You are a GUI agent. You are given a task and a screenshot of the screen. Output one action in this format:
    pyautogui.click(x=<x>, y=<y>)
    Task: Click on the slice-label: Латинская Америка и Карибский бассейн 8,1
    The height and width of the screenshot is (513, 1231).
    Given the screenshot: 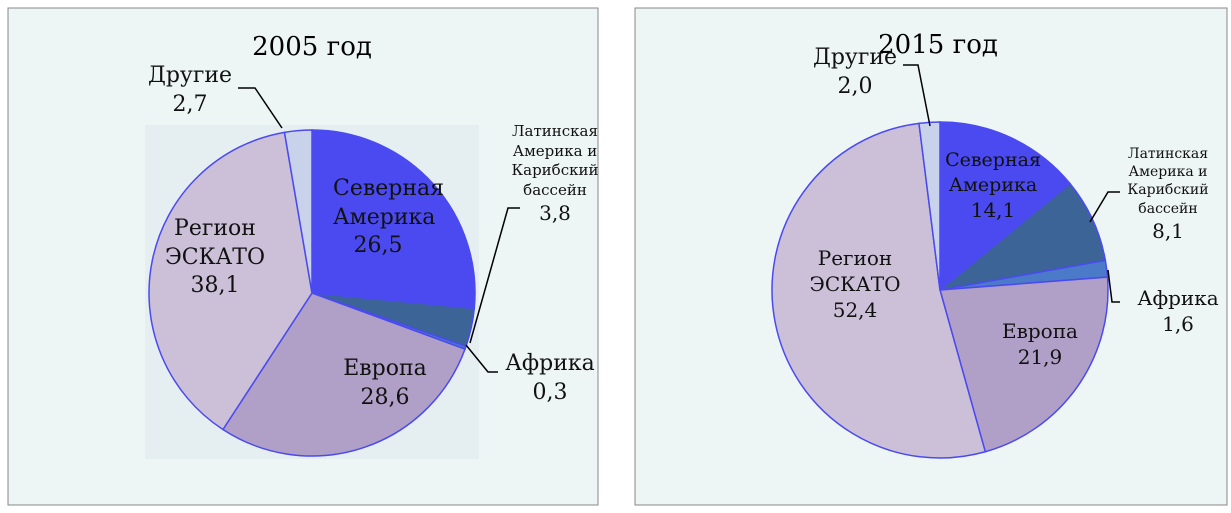 What is the action you would take?
    pyautogui.click(x=1168, y=194)
    